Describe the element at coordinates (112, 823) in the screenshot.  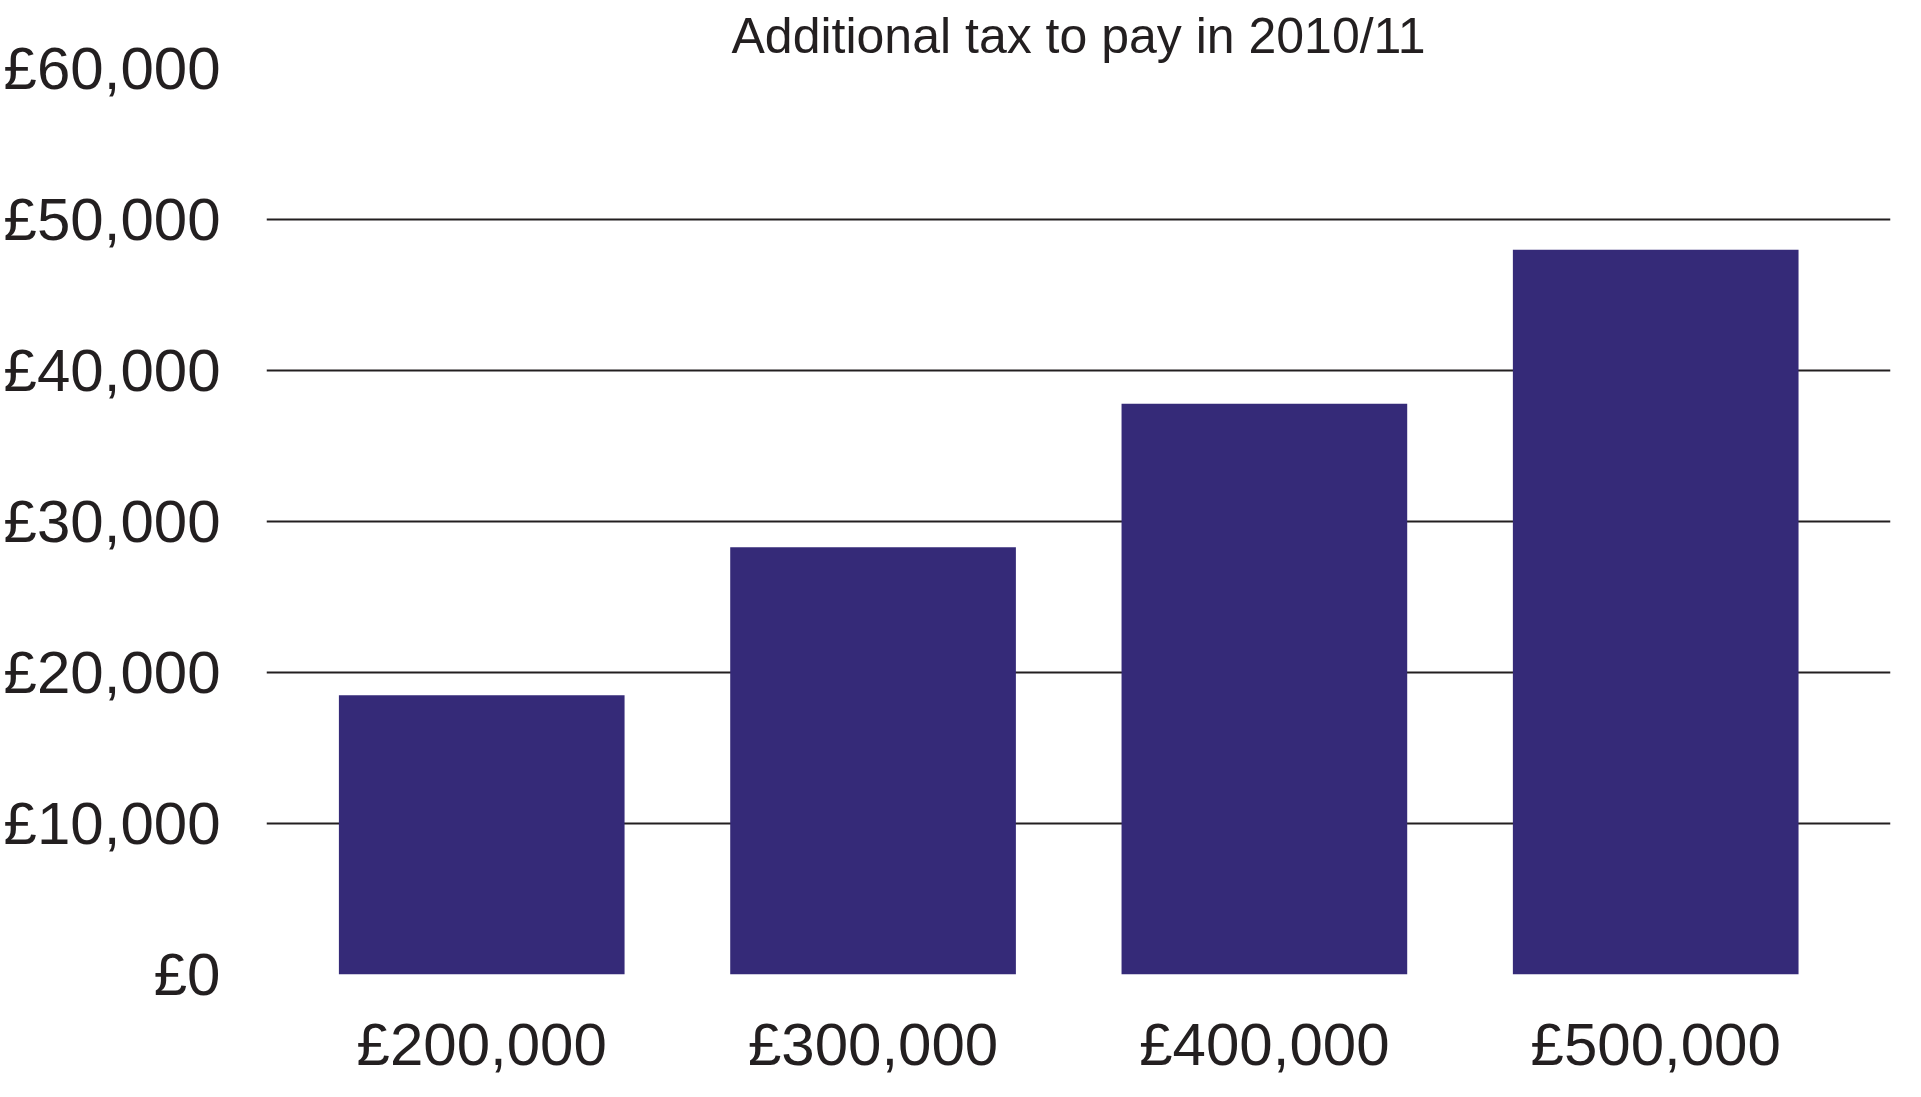
I see `y-tick-label: £10,000` at that location.